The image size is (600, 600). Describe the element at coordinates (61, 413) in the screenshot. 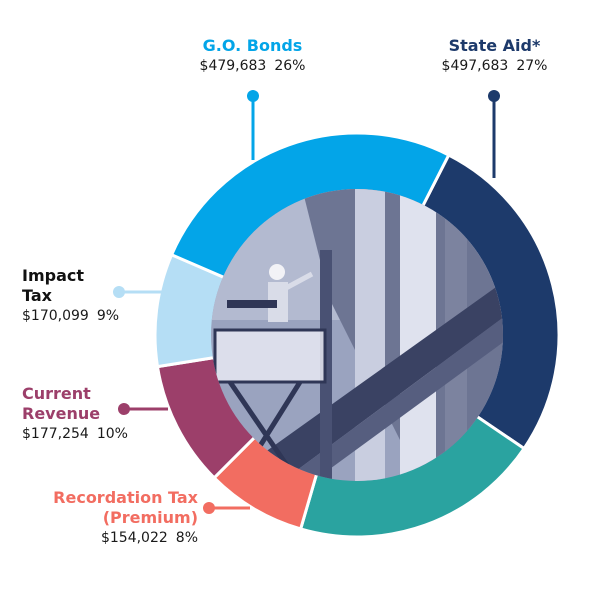

I see `current-revenue-name-line-2: Revenue` at that location.